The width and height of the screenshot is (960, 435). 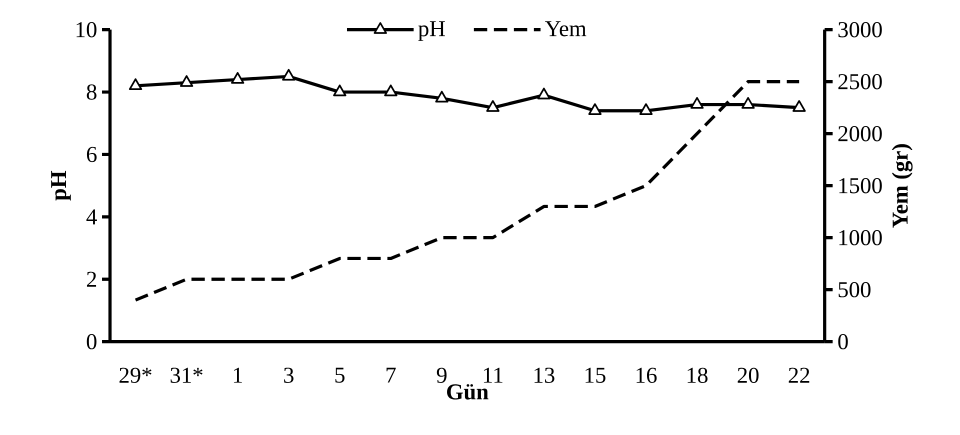 I want to click on y2-tick-label: 2000, so click(x=860, y=134).